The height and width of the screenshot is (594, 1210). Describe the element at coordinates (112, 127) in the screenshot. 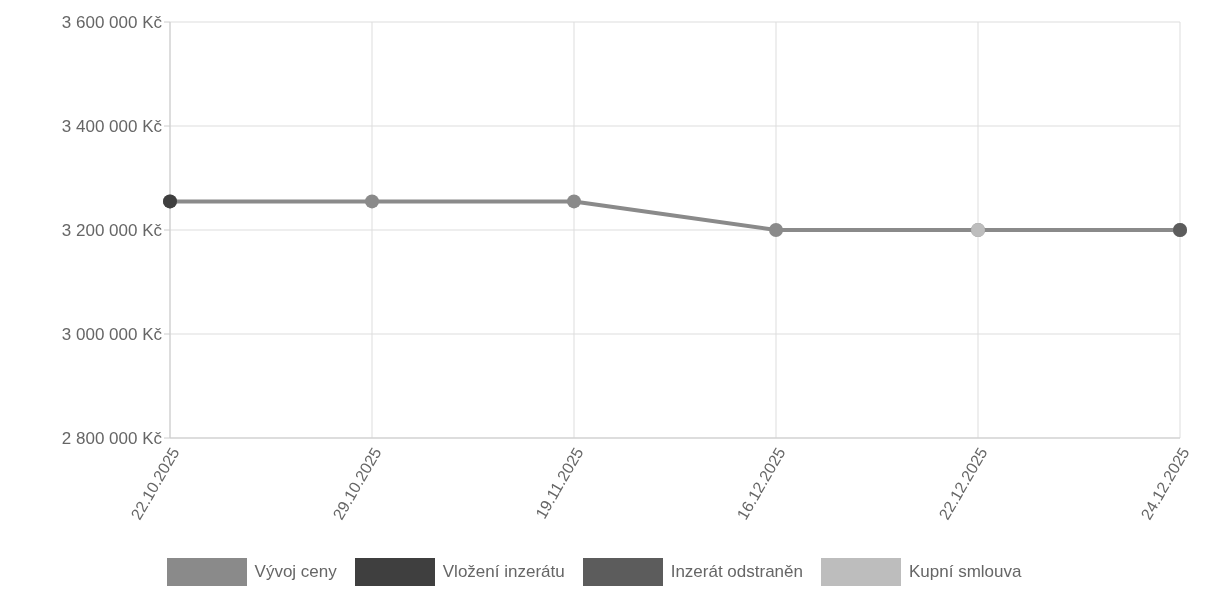

I see `y-tick-label: 3 400 000 Kč` at that location.